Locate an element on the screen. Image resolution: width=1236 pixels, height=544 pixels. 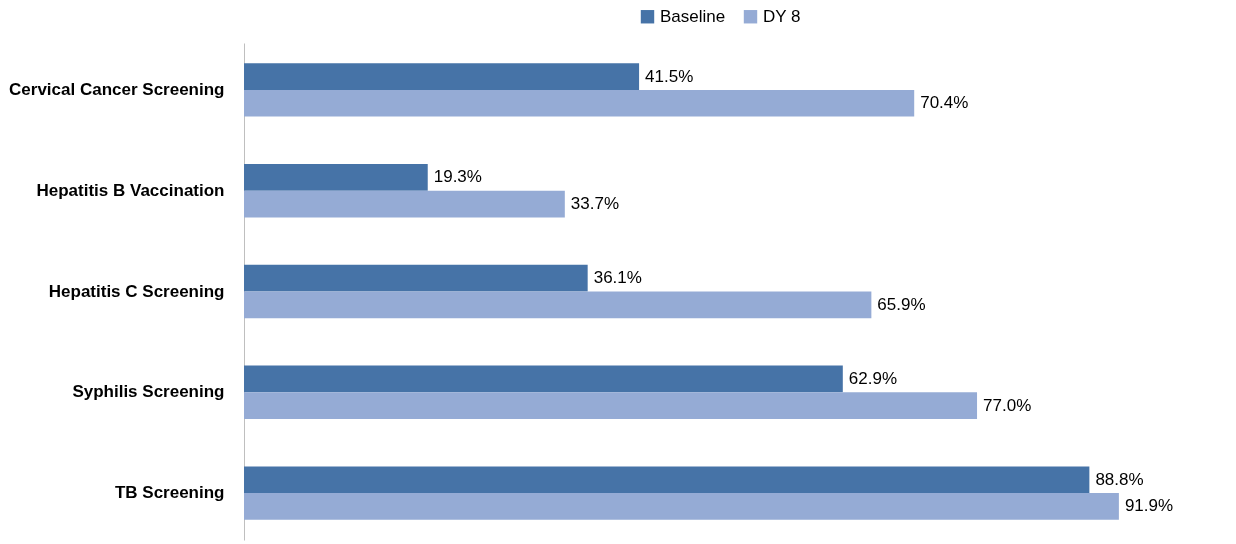
data-label: 65.9% is located at coordinates (901, 304).